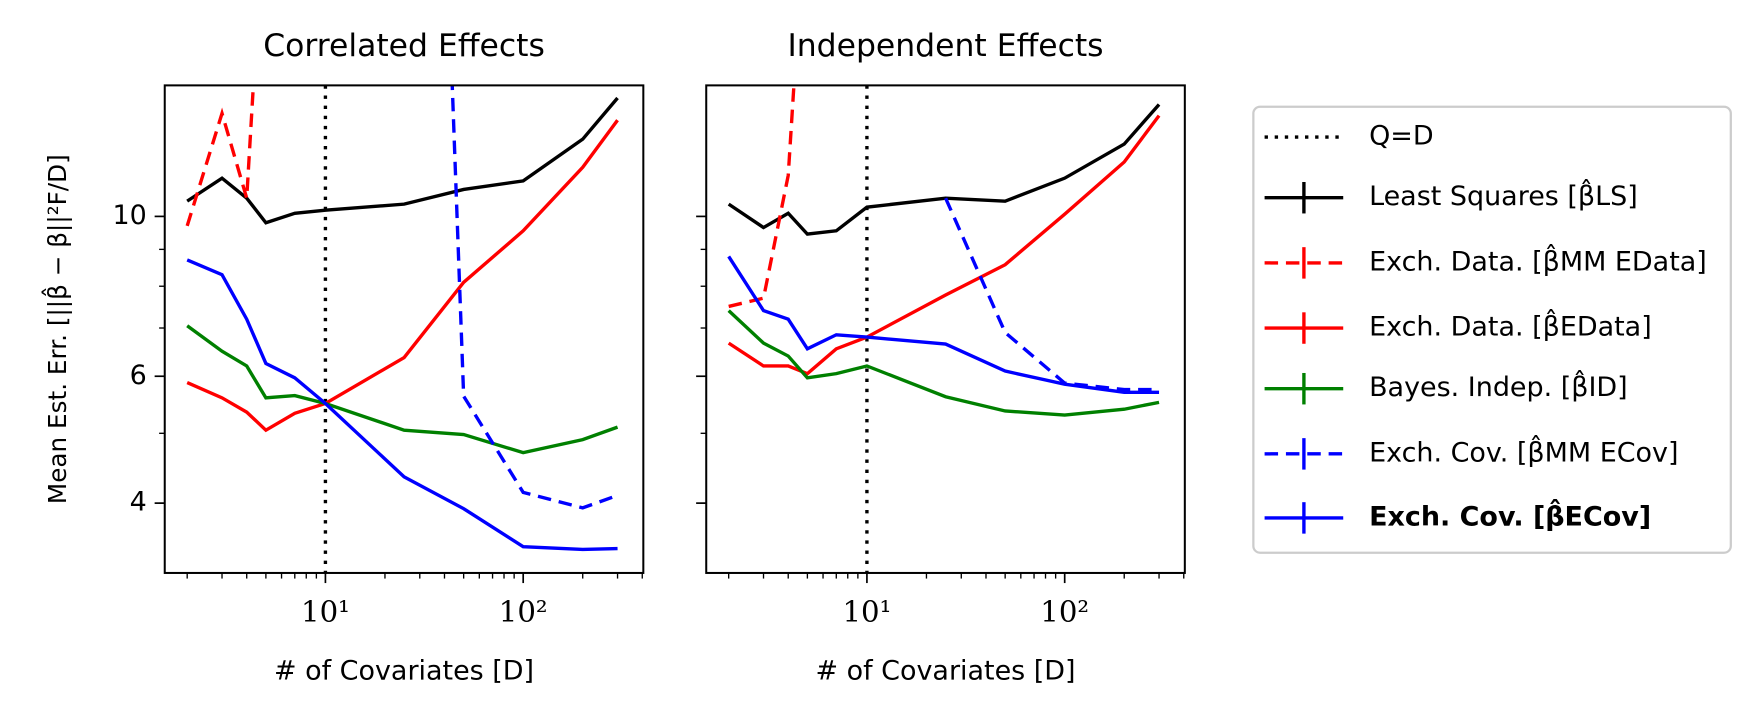 Image resolution: width=1754 pixels, height=720 pixels. What do you see at coordinates (1538, 260) in the screenshot?
I see `legend-label: Exch. Data. [β̂MM EData]` at bounding box center [1538, 260].